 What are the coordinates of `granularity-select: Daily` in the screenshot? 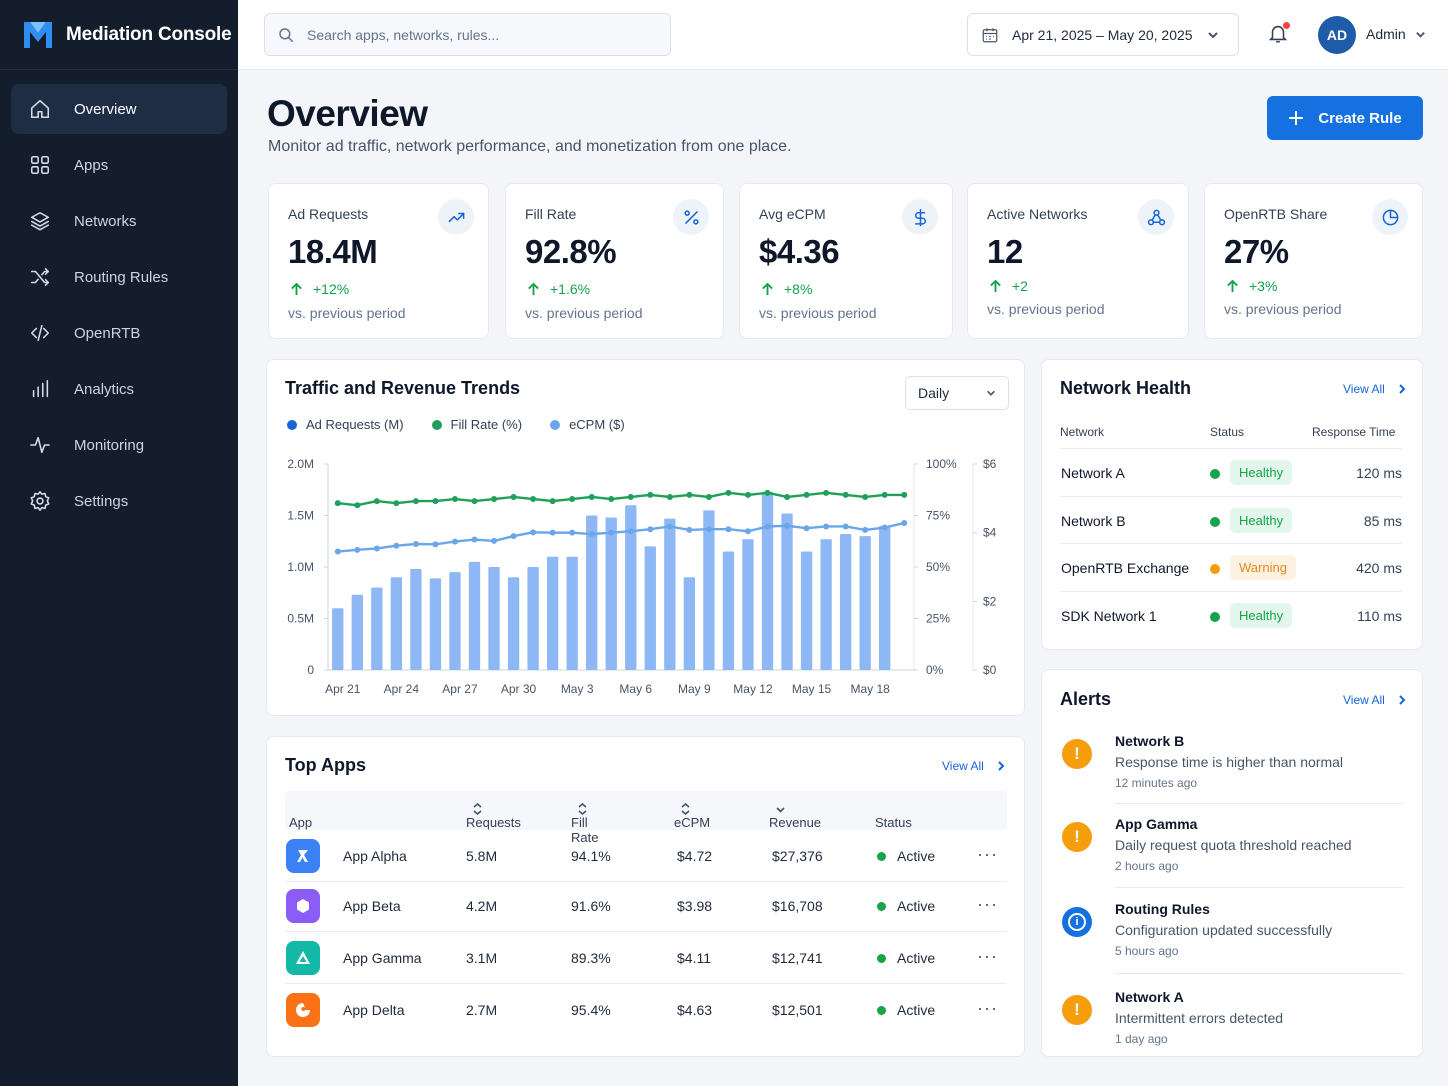 It's located at (957, 393).